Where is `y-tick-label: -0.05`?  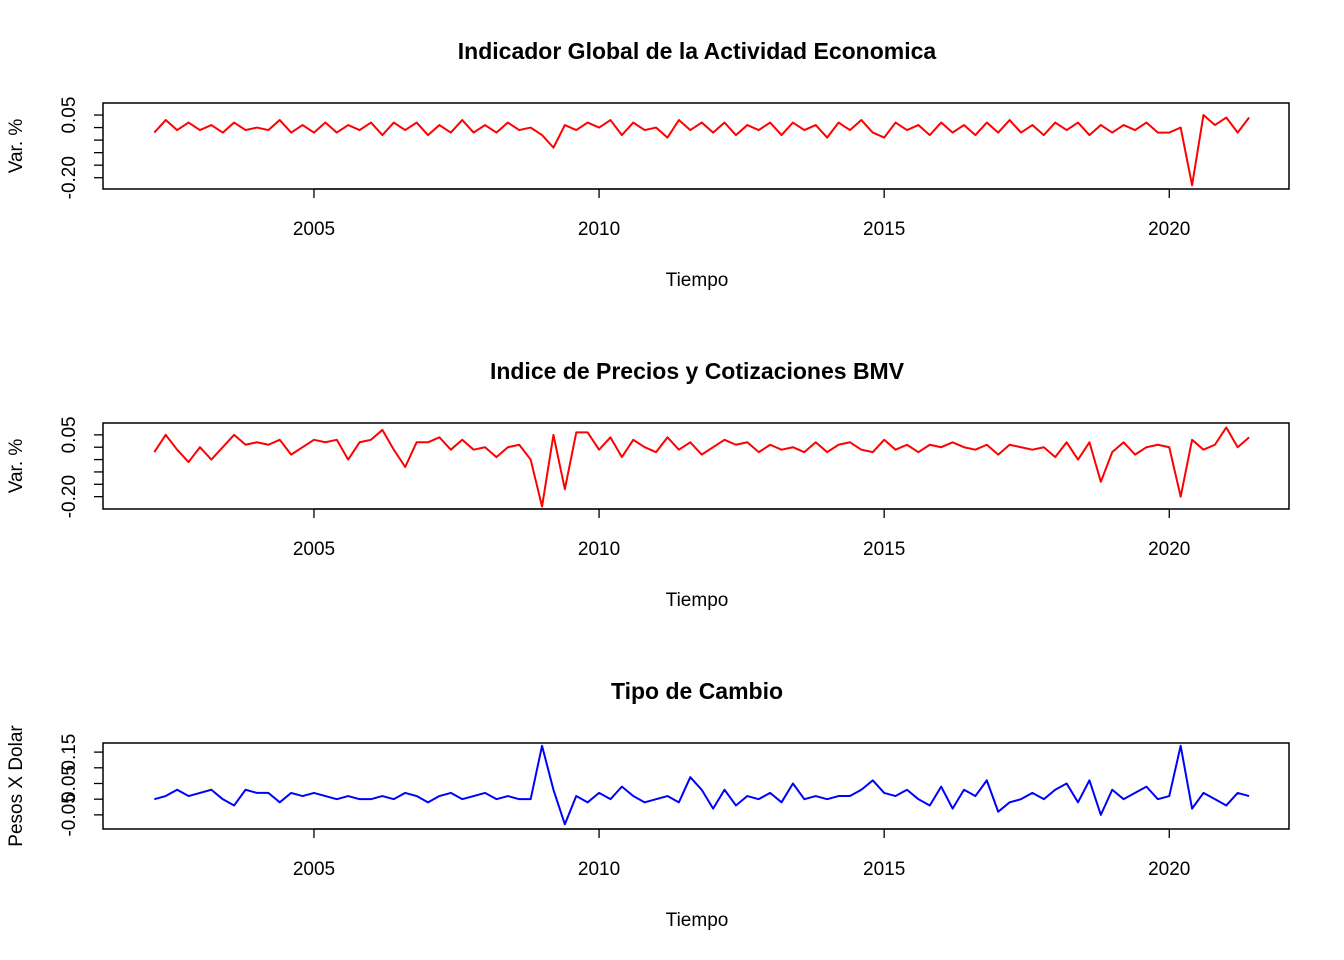
y-tick-label: -0.05 is located at coordinates (69, 814).